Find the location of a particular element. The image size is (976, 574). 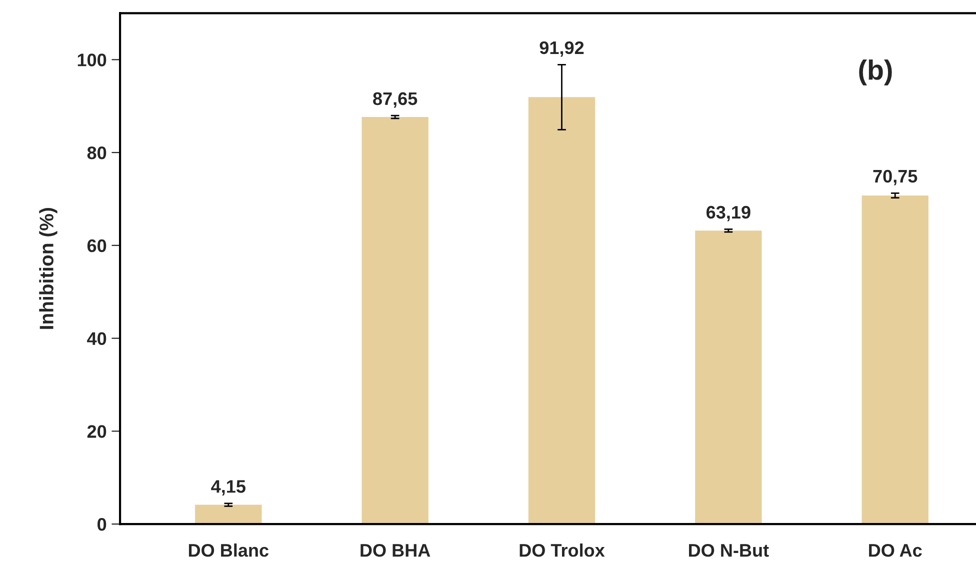

x-tick-label: DO N-But is located at coordinates (729, 550).